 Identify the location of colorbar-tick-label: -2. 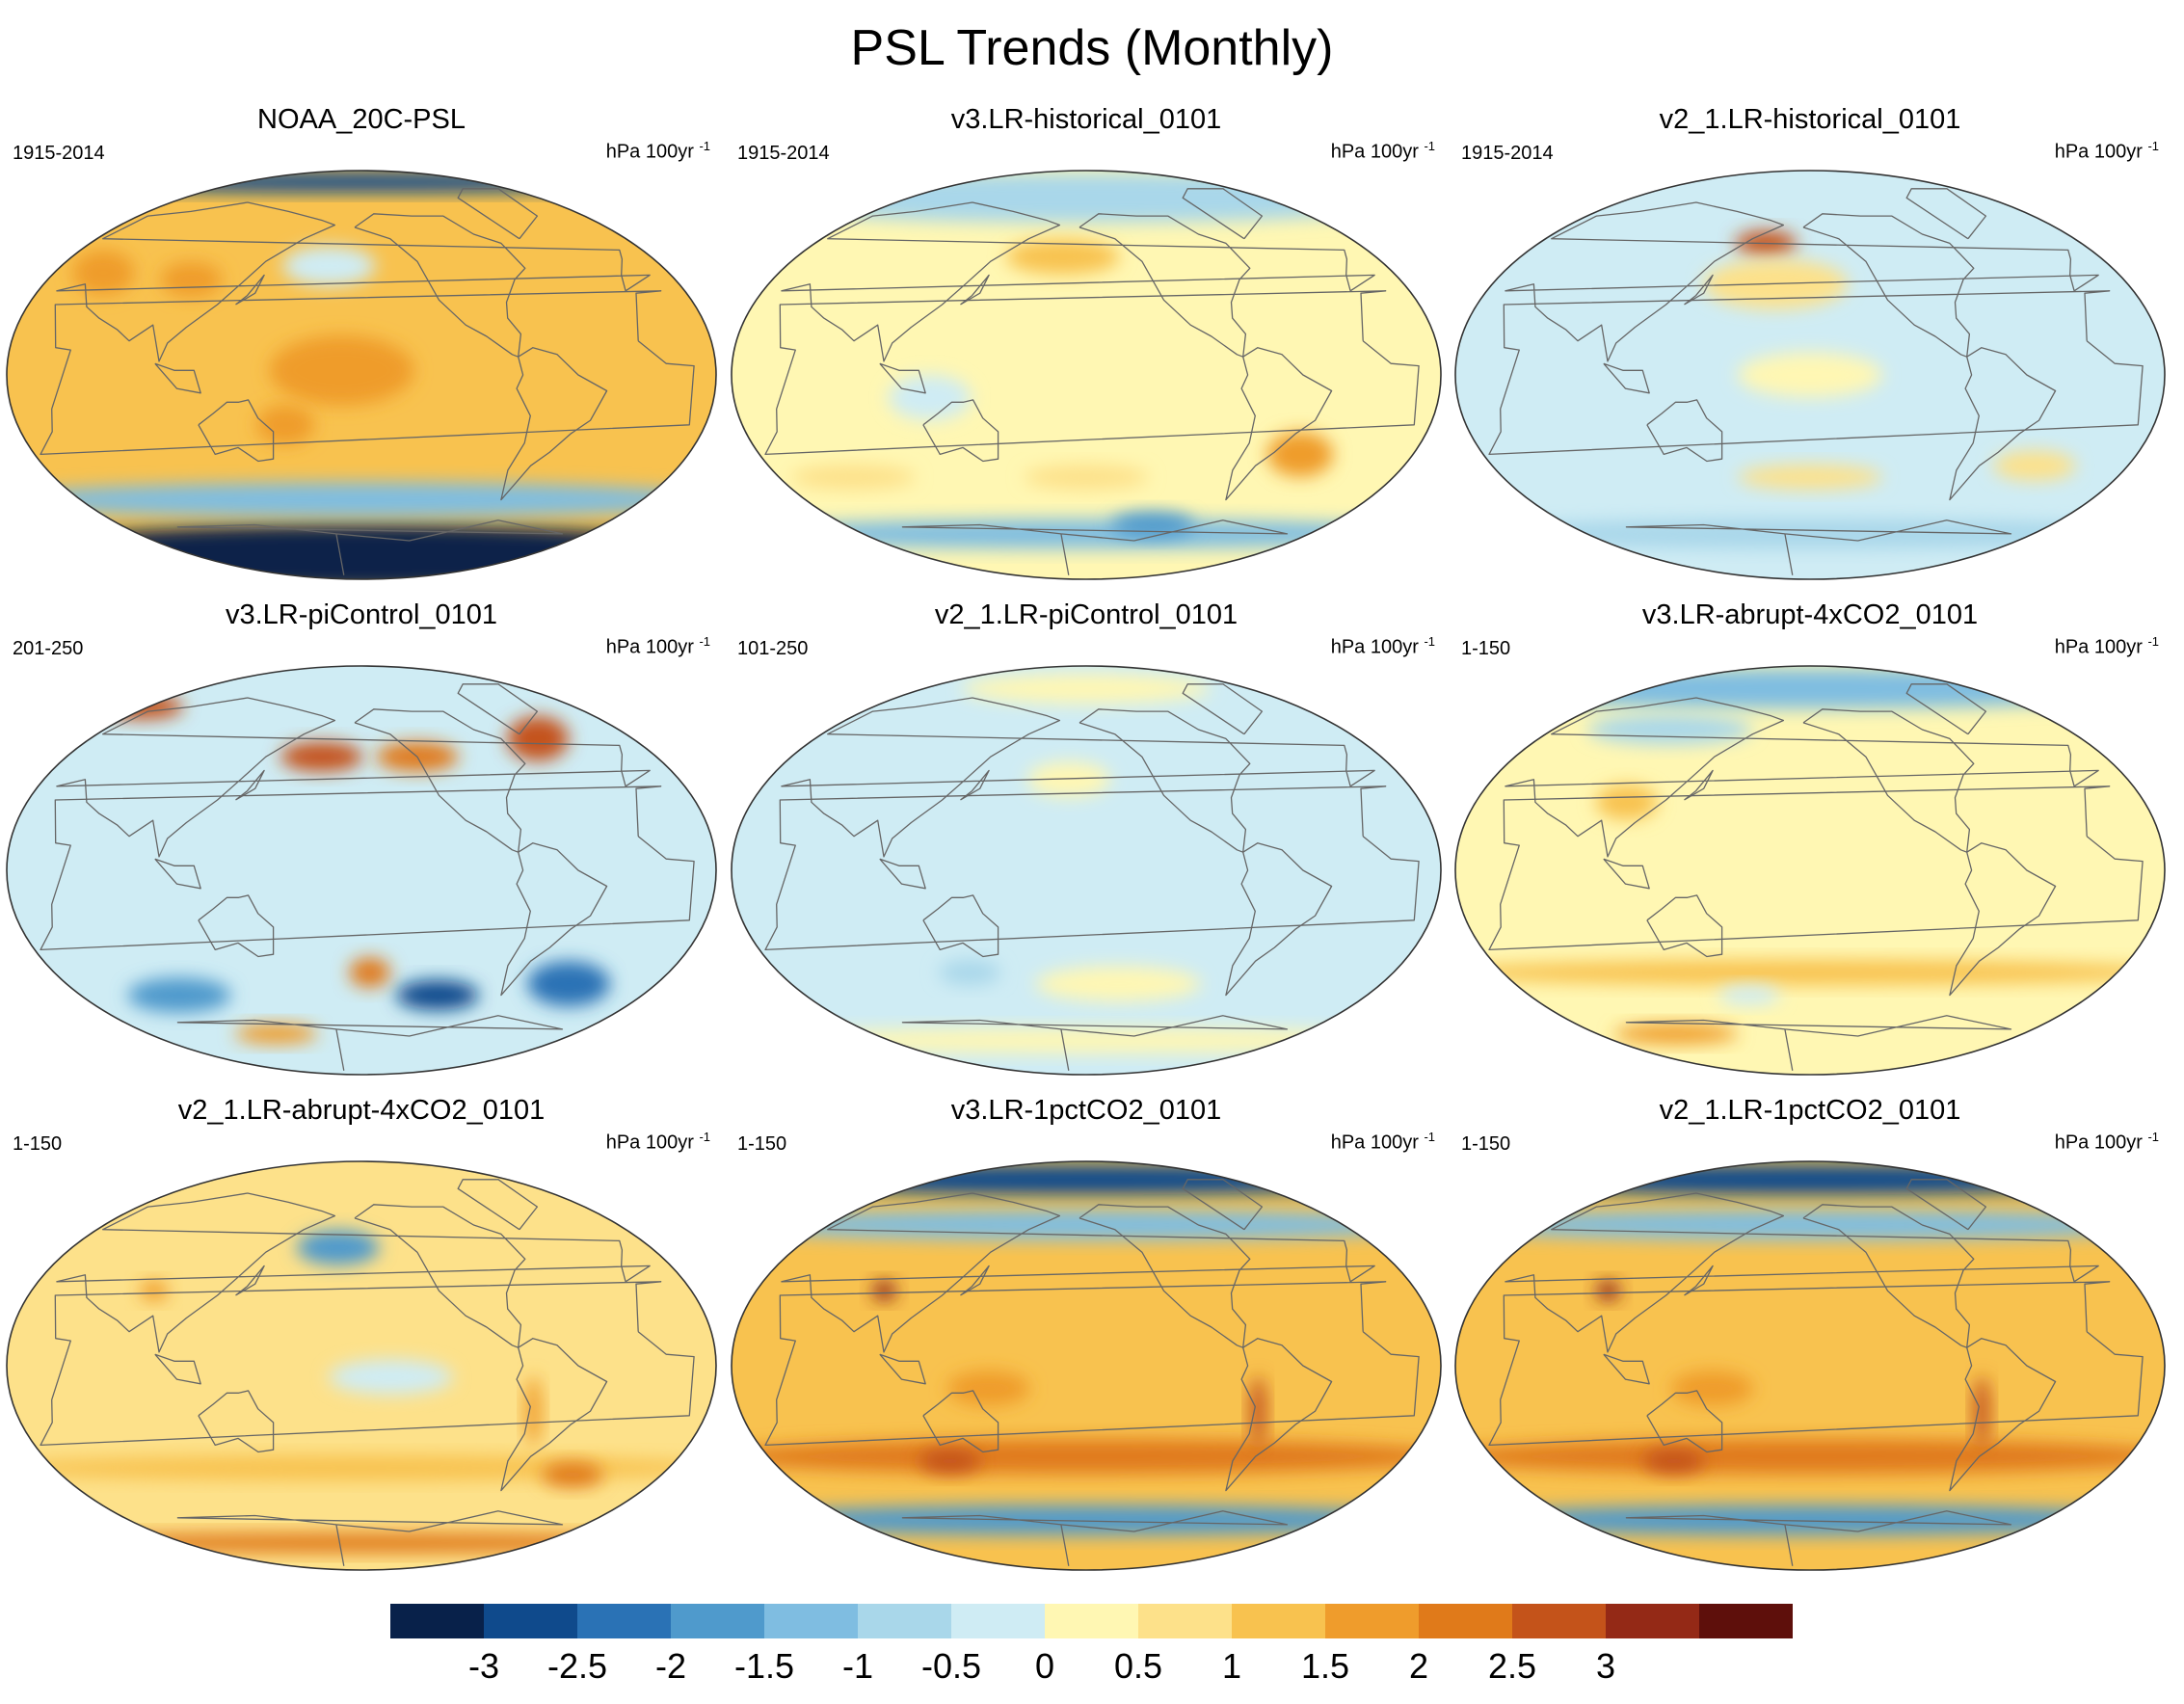
(671, 1666).